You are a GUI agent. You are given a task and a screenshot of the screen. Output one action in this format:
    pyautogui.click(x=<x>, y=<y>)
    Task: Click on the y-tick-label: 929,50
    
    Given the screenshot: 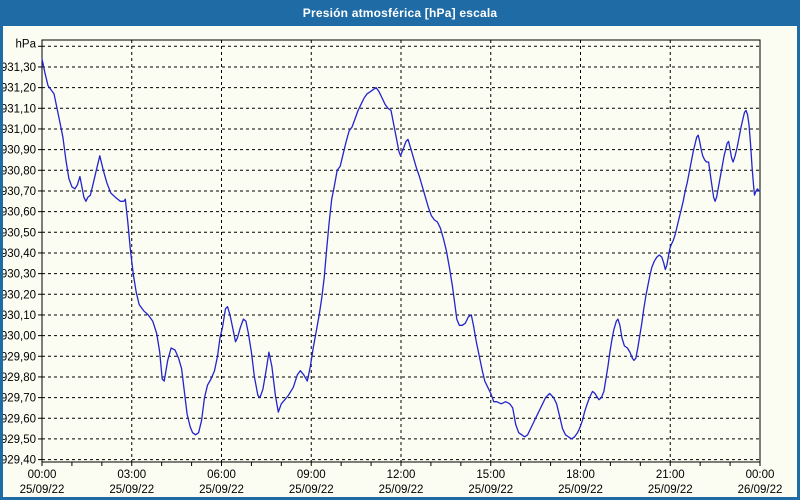 What is the action you would take?
    pyautogui.click(x=19, y=440)
    